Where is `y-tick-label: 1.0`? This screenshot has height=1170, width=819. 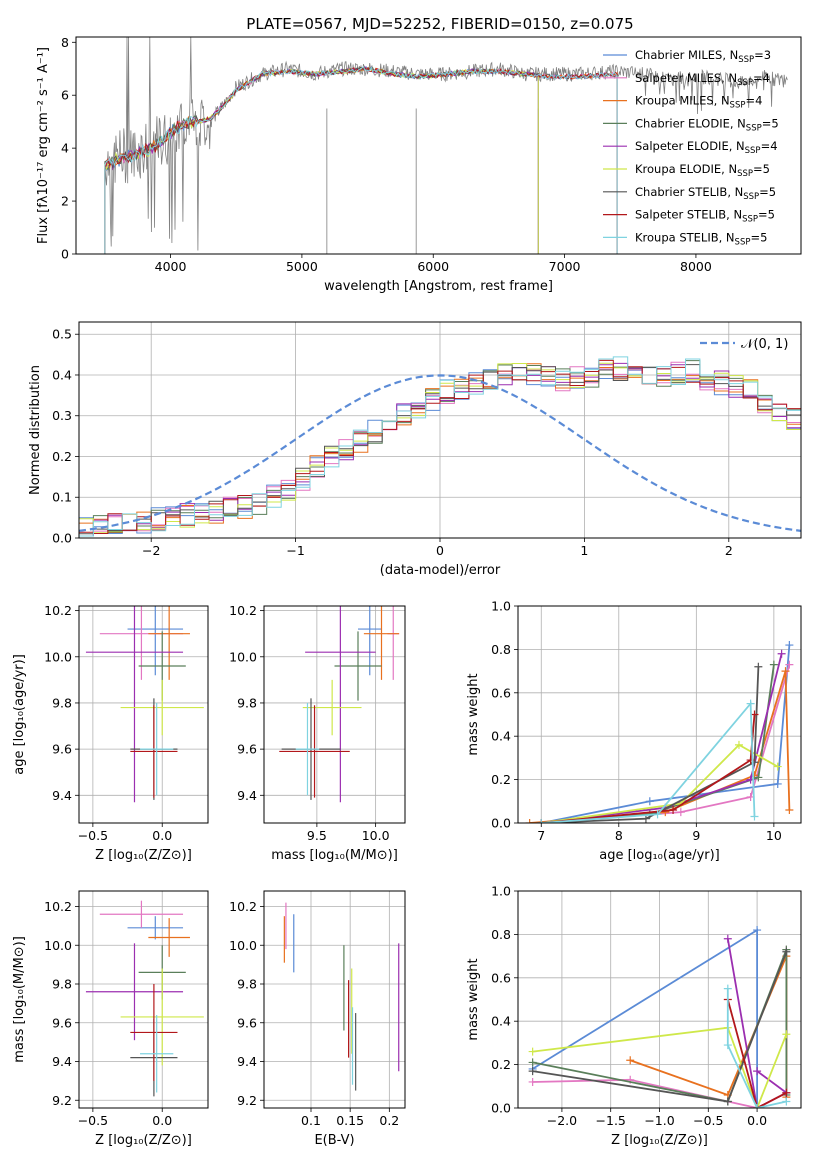
y-tick-label: 1.0 is located at coordinates (501, 606).